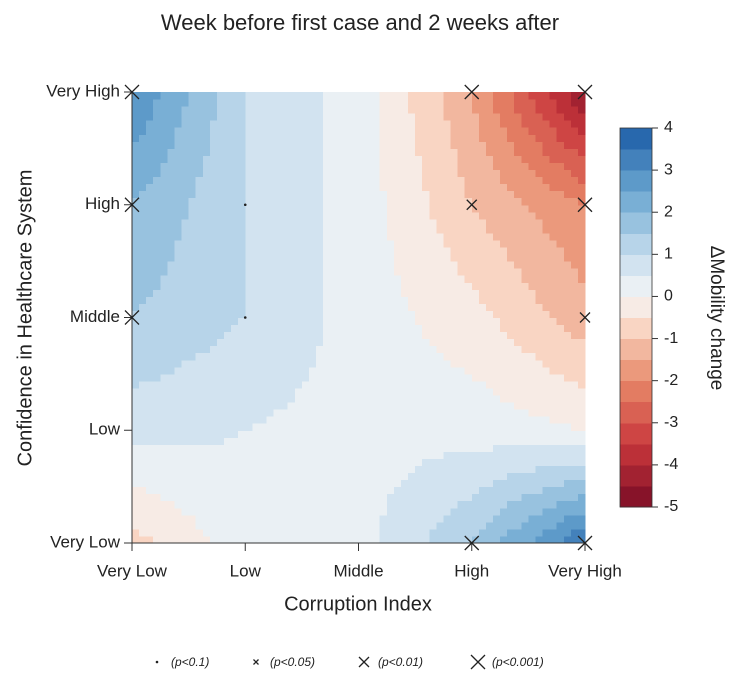 The width and height of the screenshot is (734, 675). Describe the element at coordinates (668, 296) in the screenshot. I see `colorbar-tick-label: 0` at that location.